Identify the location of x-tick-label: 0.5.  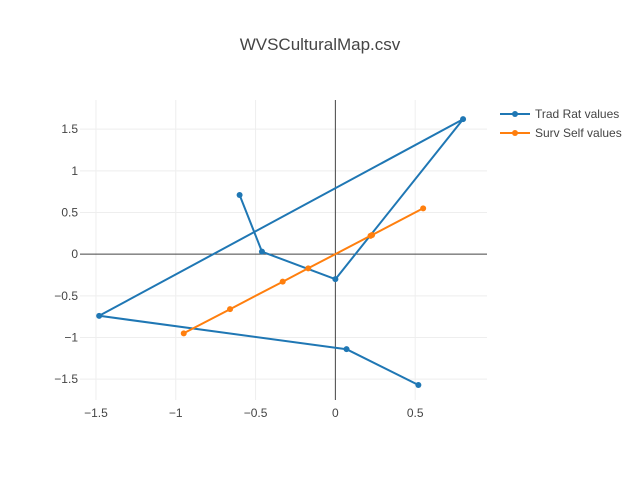
(415, 413).